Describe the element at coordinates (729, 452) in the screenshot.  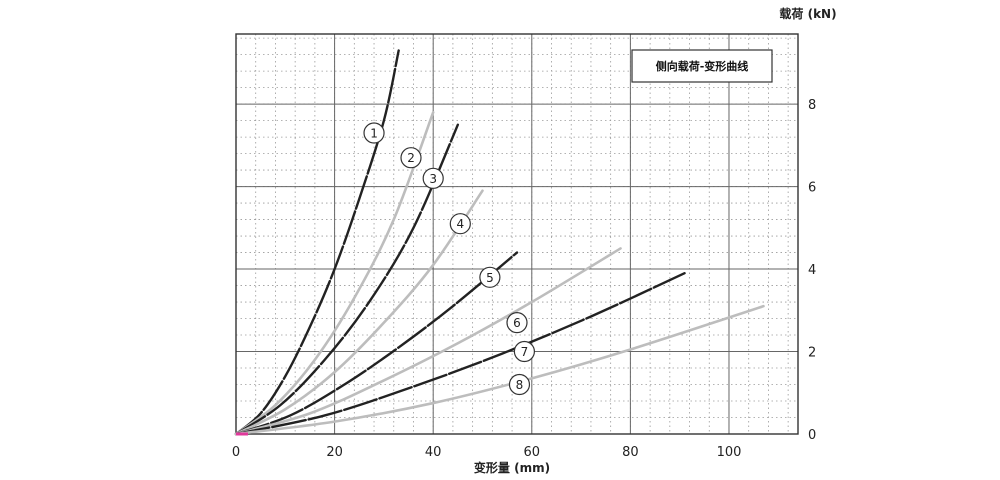
I see `x-tick-label: 100` at that location.